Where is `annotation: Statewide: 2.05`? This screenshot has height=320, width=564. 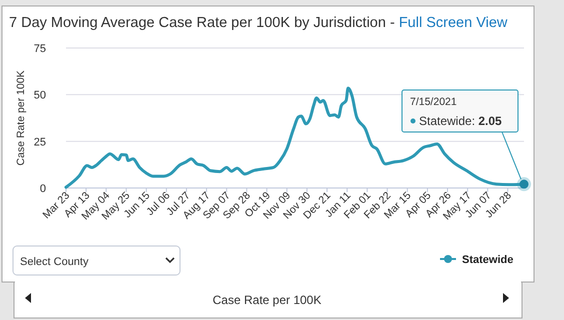 annotation: Statewide: 2.05 is located at coordinates (460, 121).